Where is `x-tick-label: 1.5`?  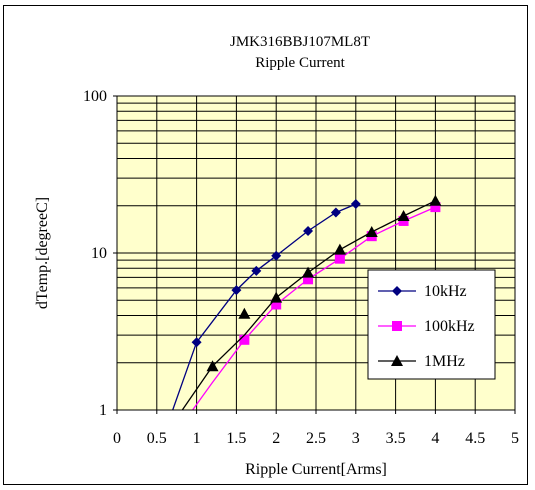
x-tick-label: 1.5 is located at coordinates (236, 438).